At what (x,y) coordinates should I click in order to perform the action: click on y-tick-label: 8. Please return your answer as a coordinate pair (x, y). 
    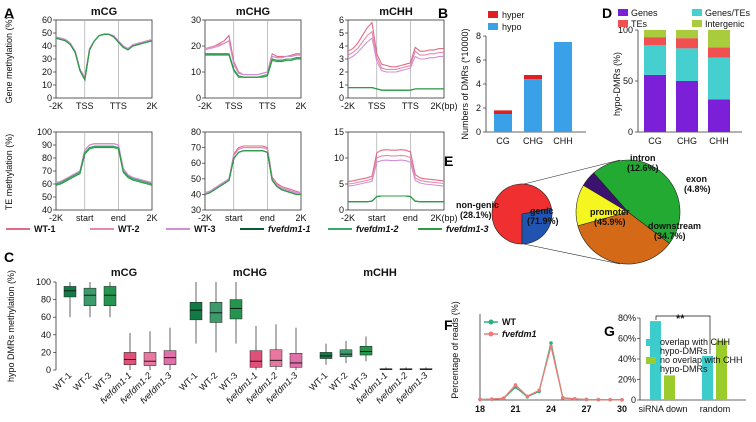
    Looking at the image, I should click on (478, 36).